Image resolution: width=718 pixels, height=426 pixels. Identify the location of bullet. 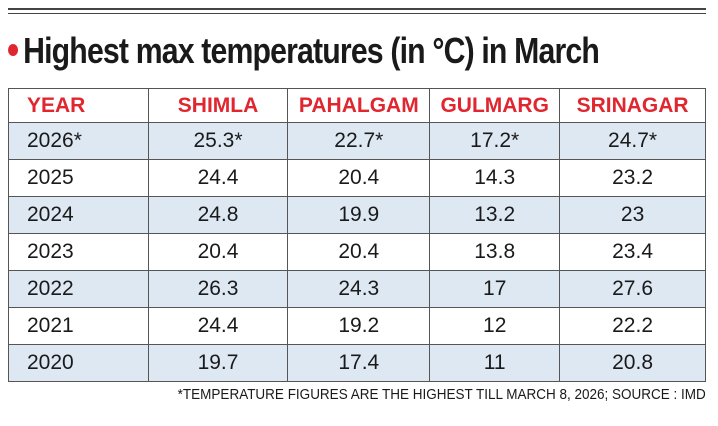
(13, 50).